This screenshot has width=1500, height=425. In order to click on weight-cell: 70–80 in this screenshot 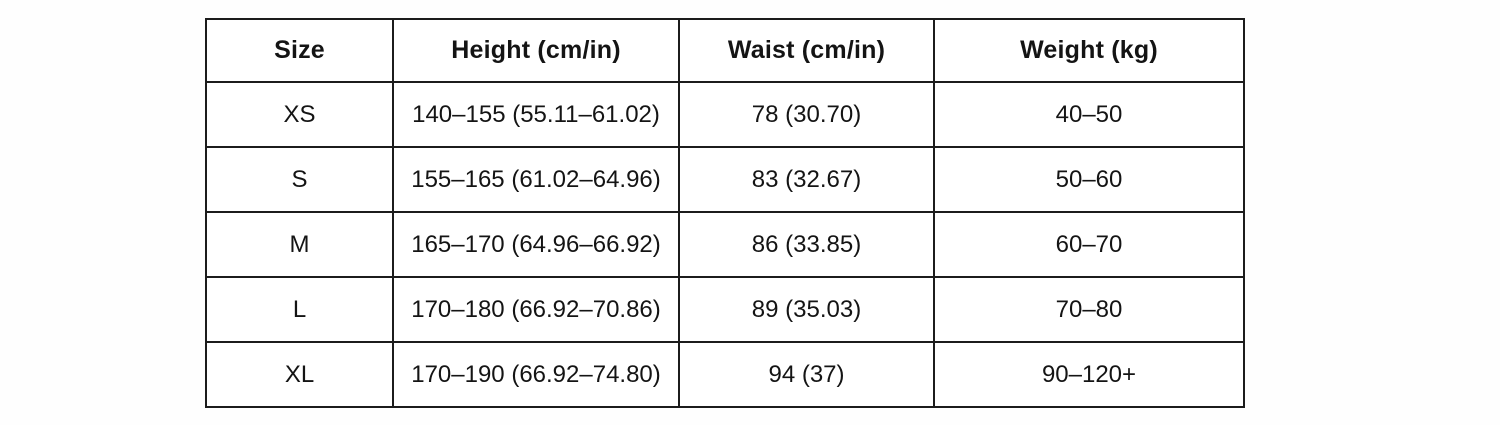, I will do `click(1089, 309)`.